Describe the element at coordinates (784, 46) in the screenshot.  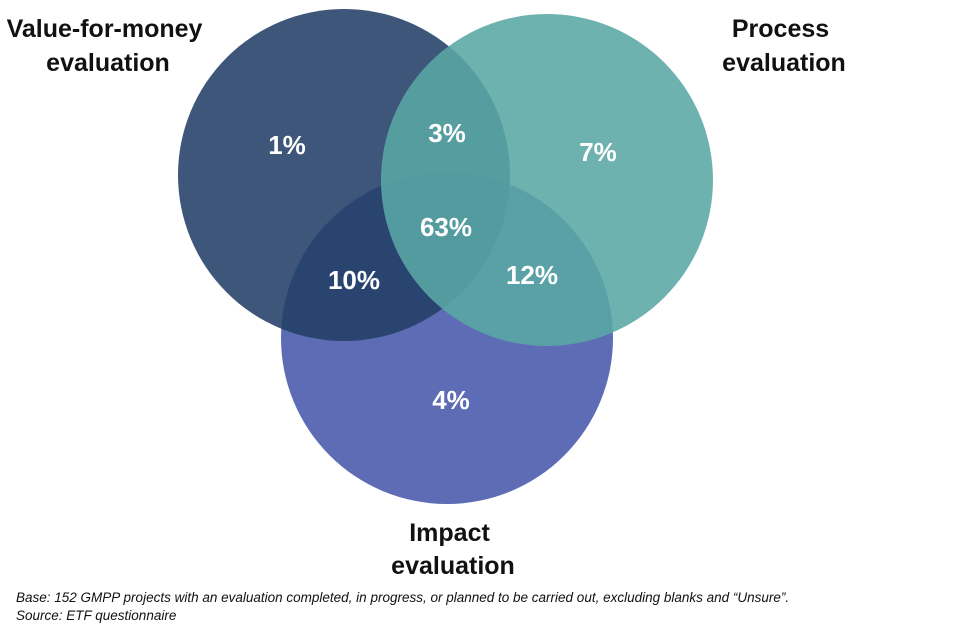
I see `process-label: Process evaluation` at that location.